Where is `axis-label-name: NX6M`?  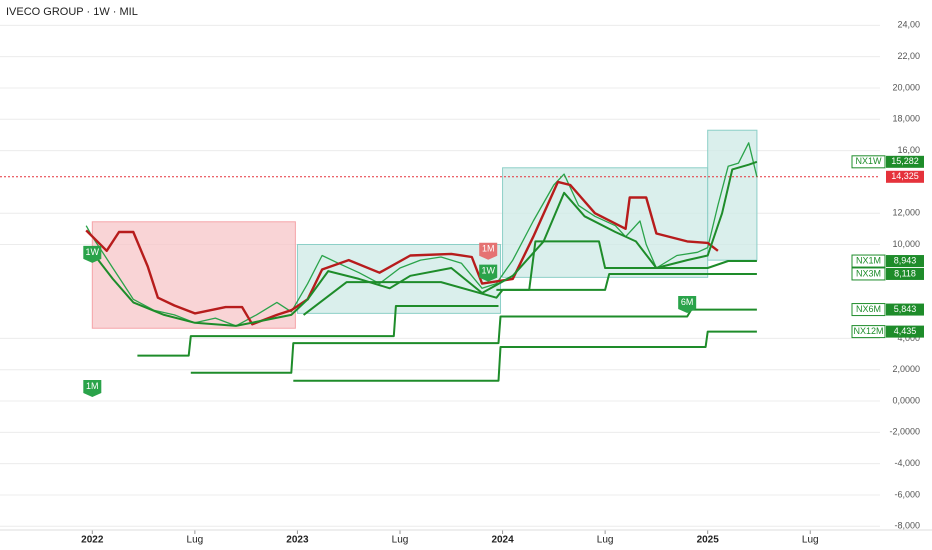
axis-label-name: NX6M is located at coordinates (868, 309).